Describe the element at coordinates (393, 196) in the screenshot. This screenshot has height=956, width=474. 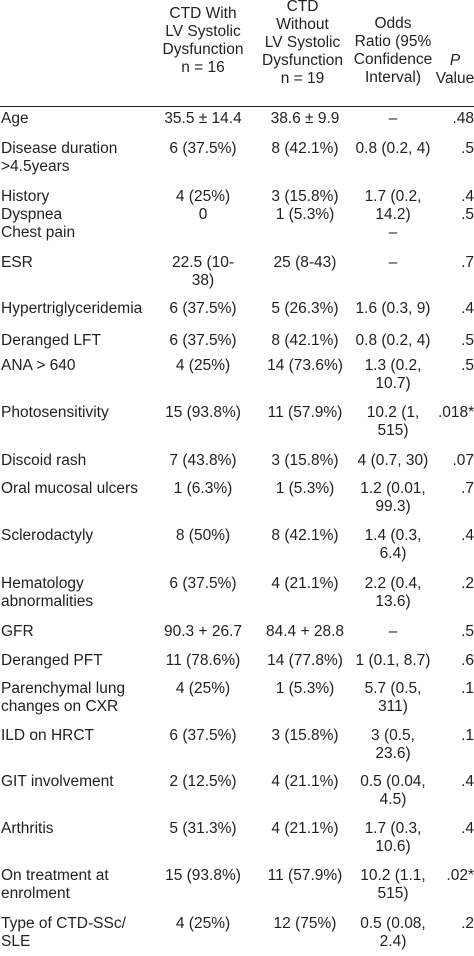
I see `cell-odds-ratio-line: 1.7 (0.2,` at that location.